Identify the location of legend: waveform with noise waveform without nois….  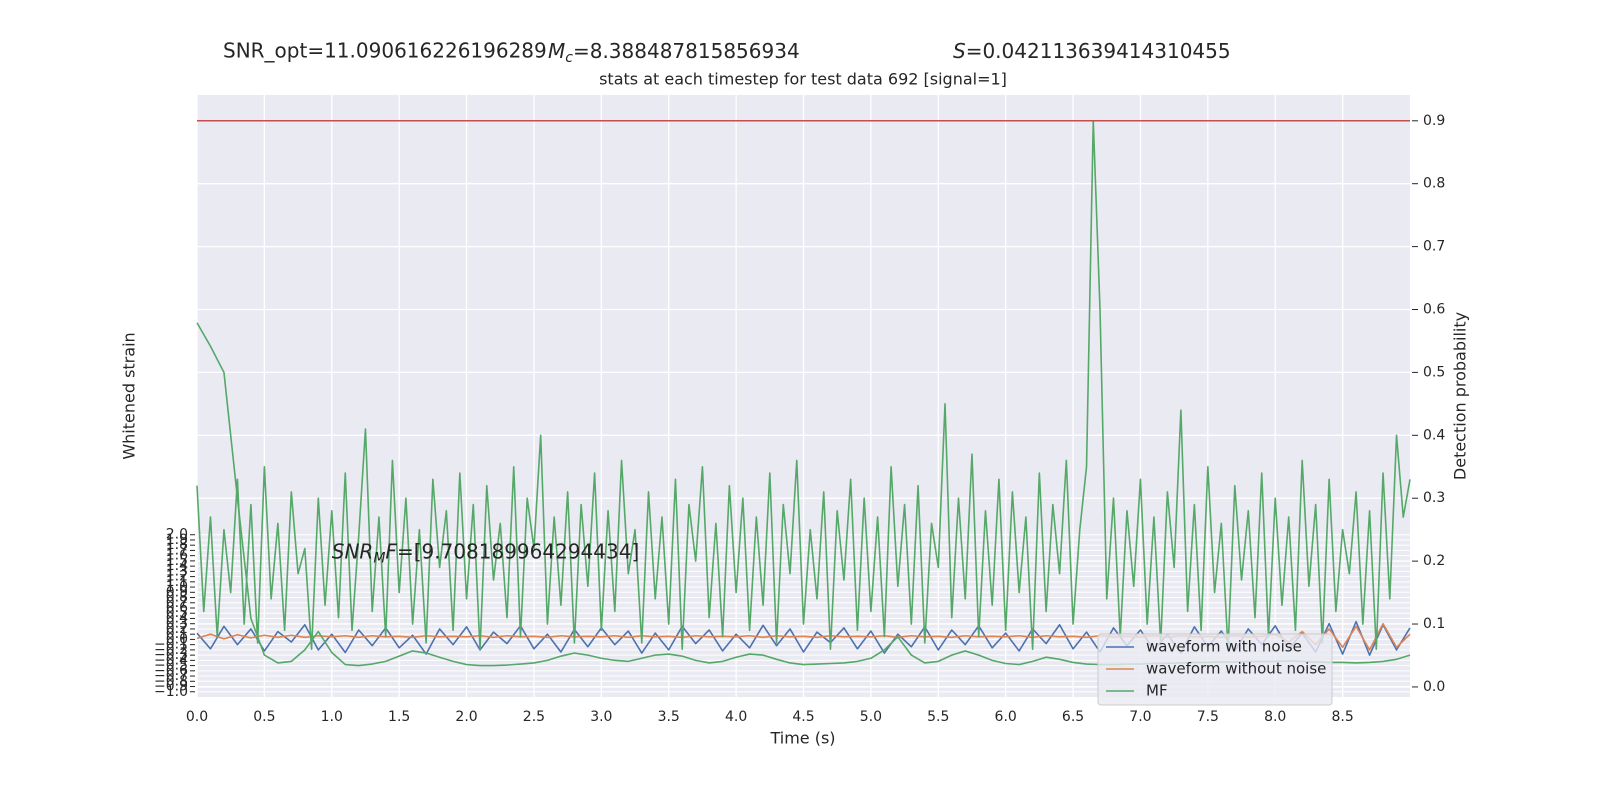
(1215, 669).